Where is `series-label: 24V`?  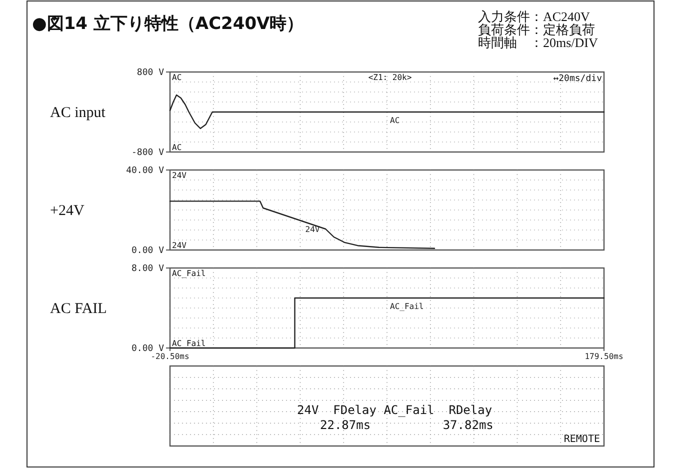
series-label: 24V is located at coordinates (312, 229).